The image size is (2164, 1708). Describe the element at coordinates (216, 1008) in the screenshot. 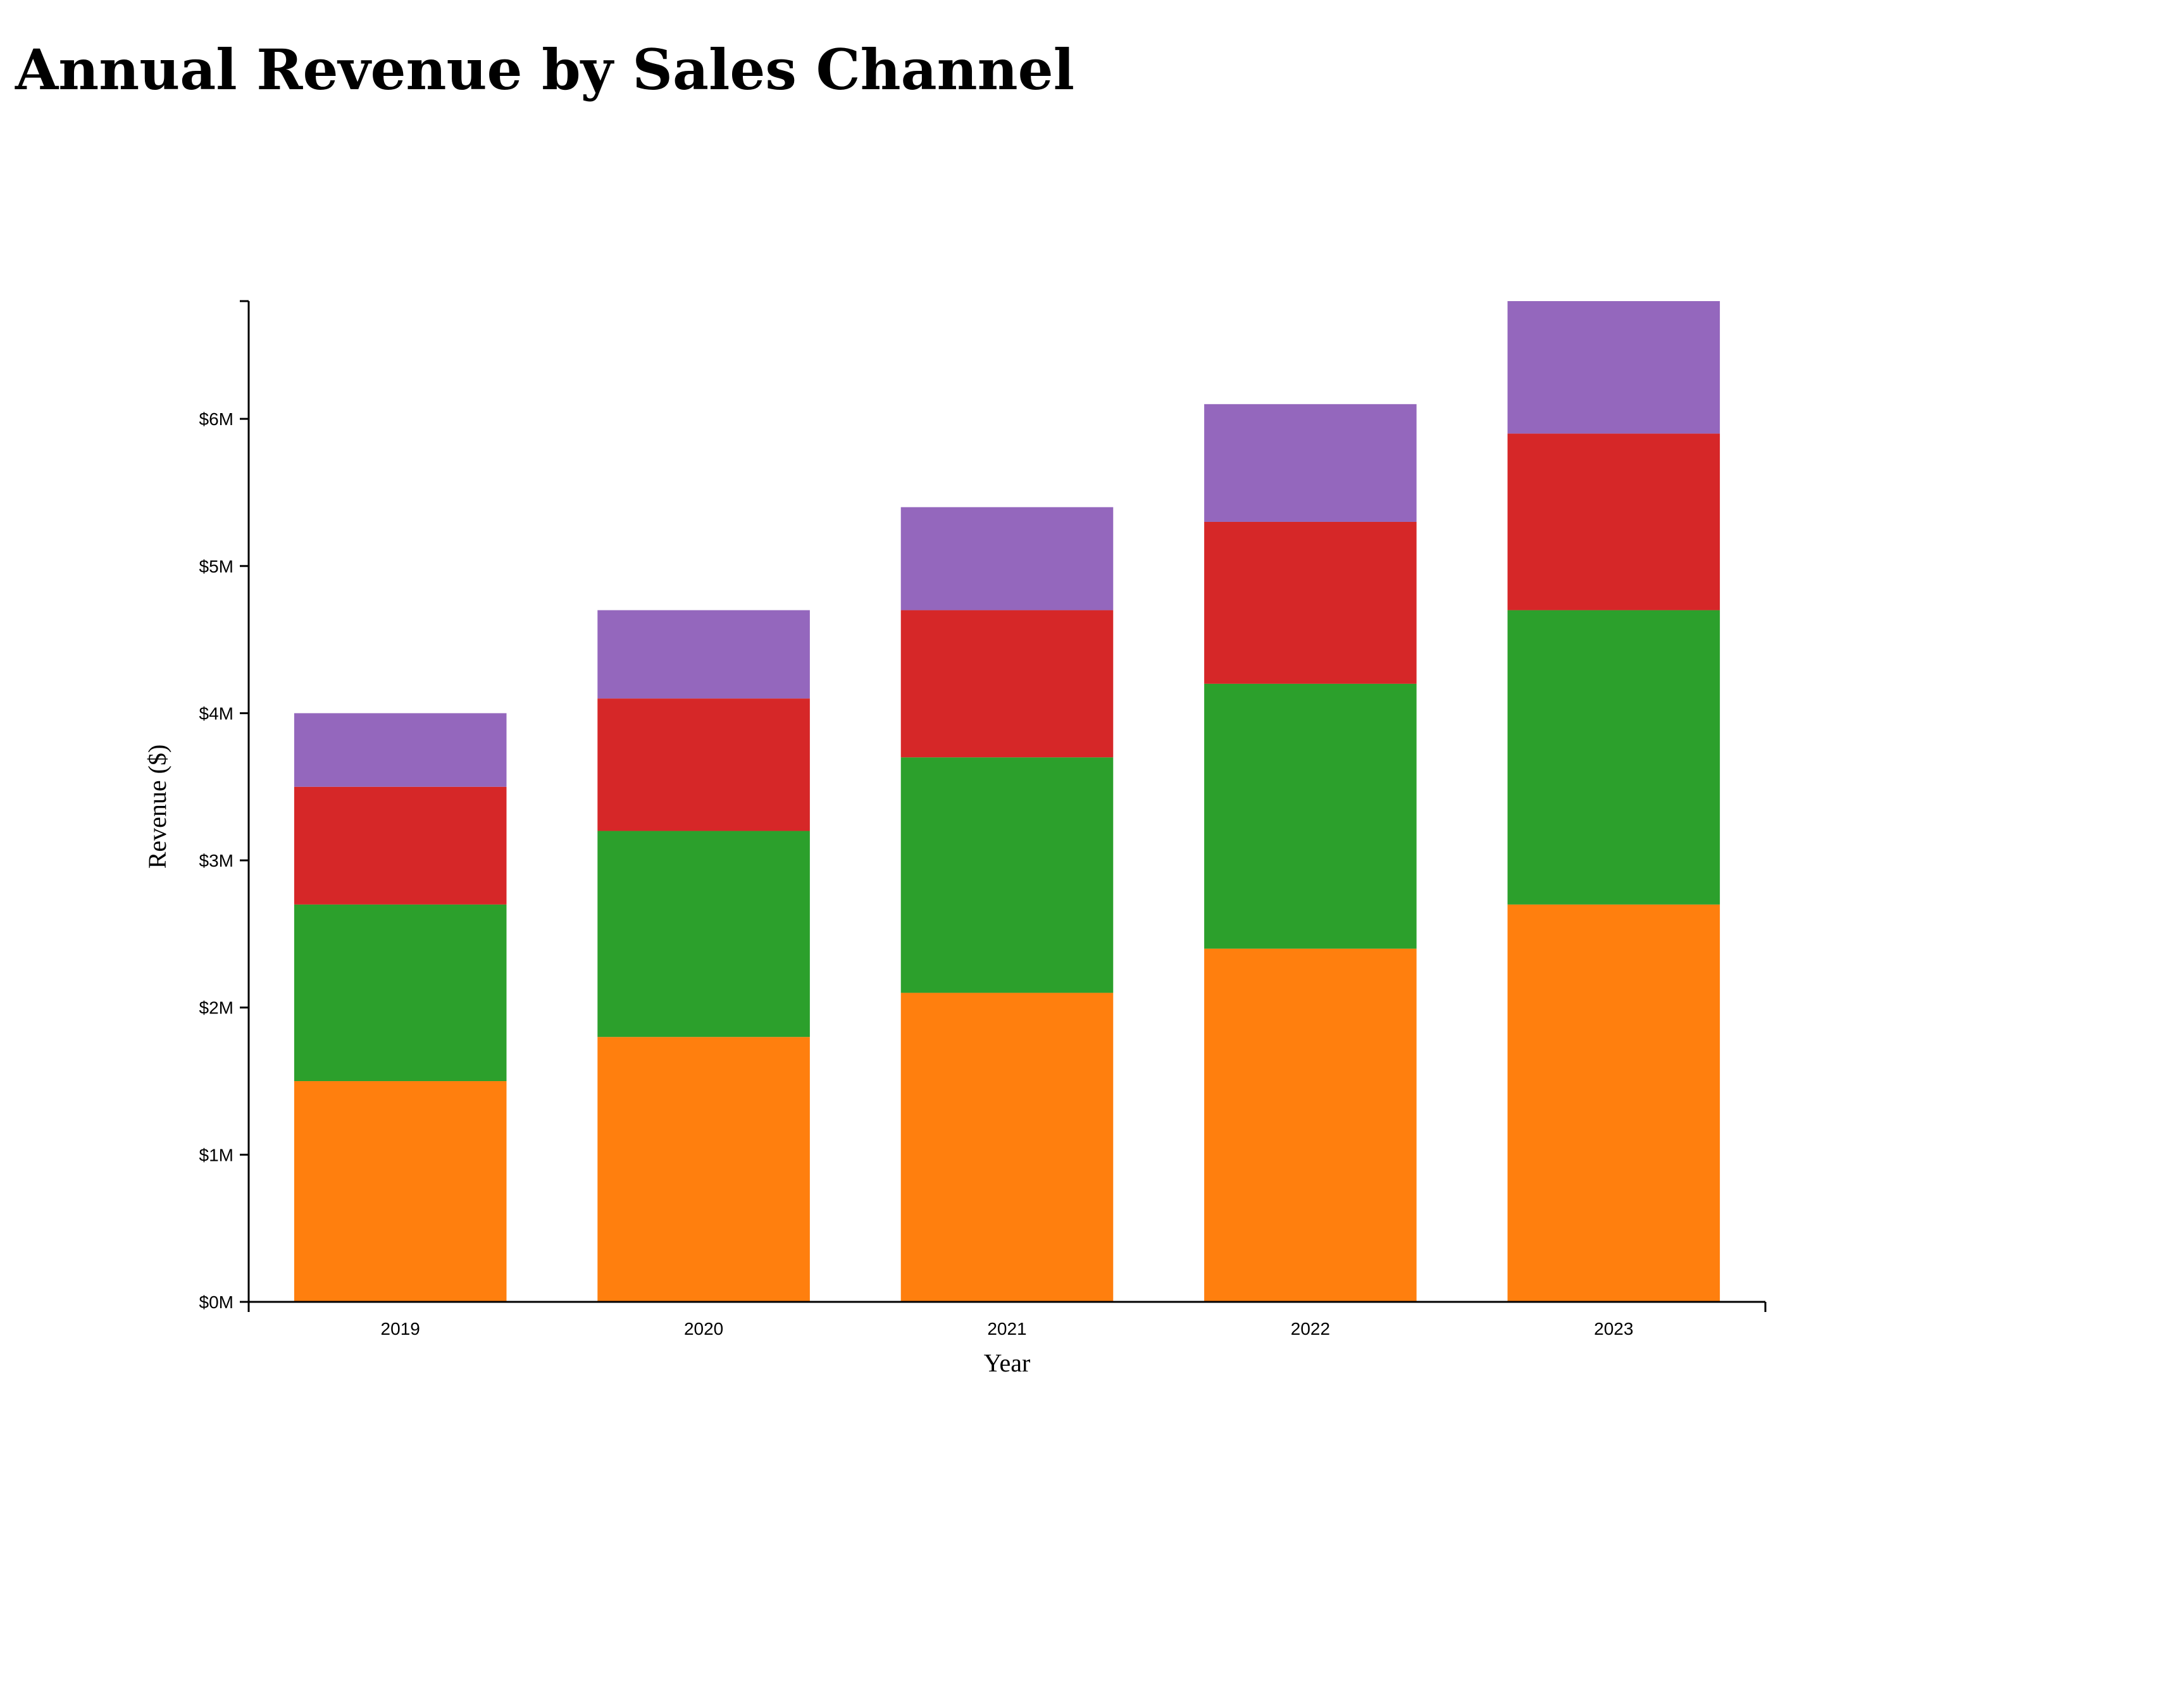

I see `y-tick-label: $2M` at that location.